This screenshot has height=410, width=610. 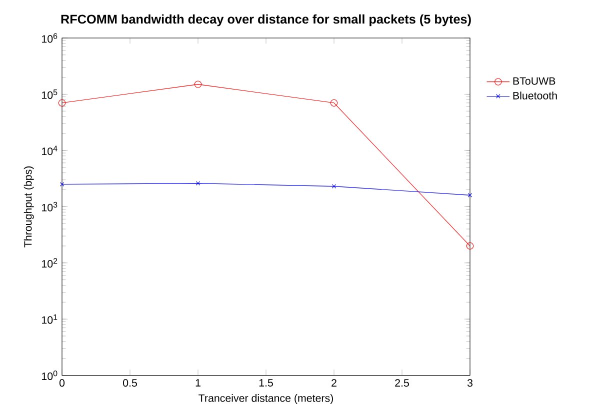 I want to click on x-tick-label: 0, so click(x=62, y=383).